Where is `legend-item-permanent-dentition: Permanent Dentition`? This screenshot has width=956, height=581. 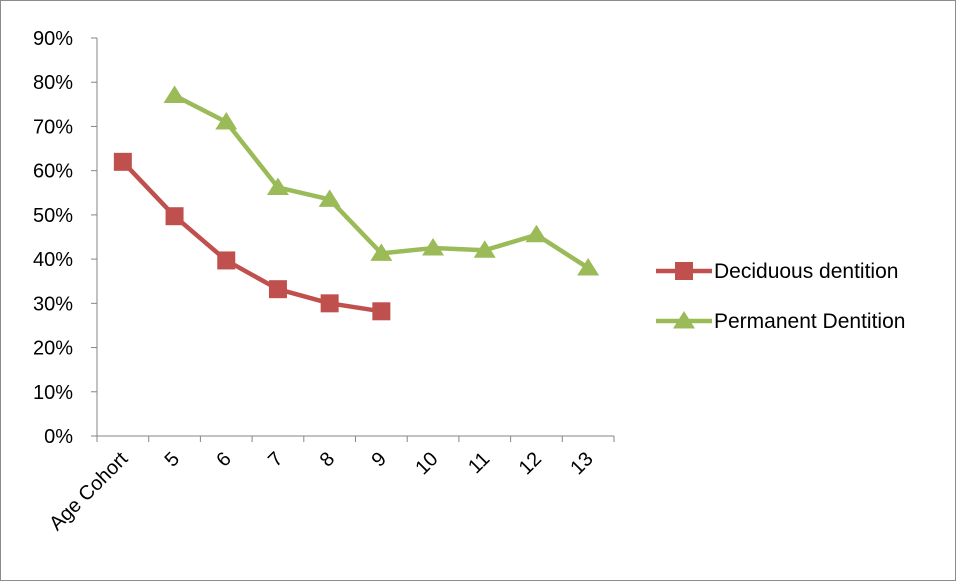 legend-item-permanent-dentition: Permanent Dentition is located at coordinates (780, 321).